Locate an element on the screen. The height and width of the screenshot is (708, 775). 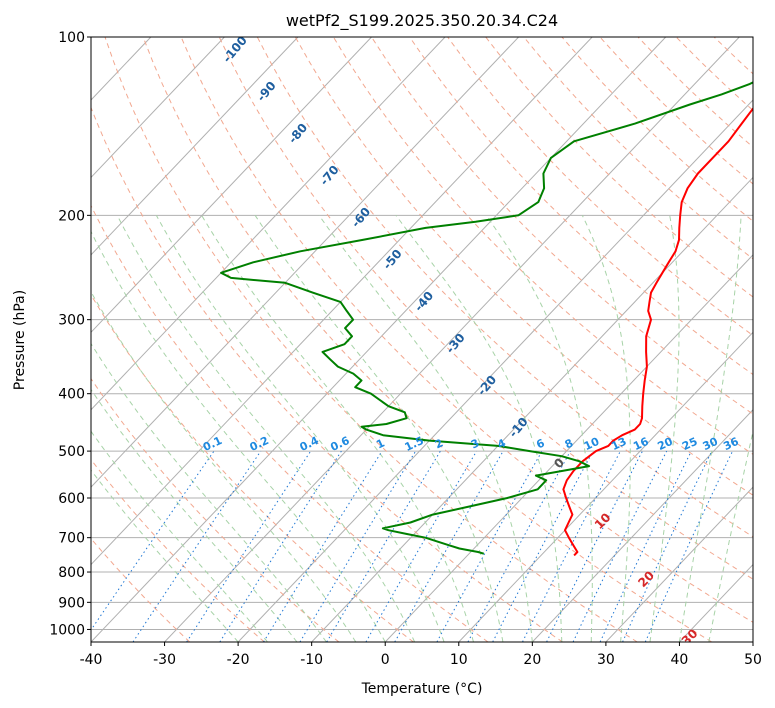
y-axis: 100 200 300 400 500 600 700 800 900 1000 is located at coordinates (70, 334).